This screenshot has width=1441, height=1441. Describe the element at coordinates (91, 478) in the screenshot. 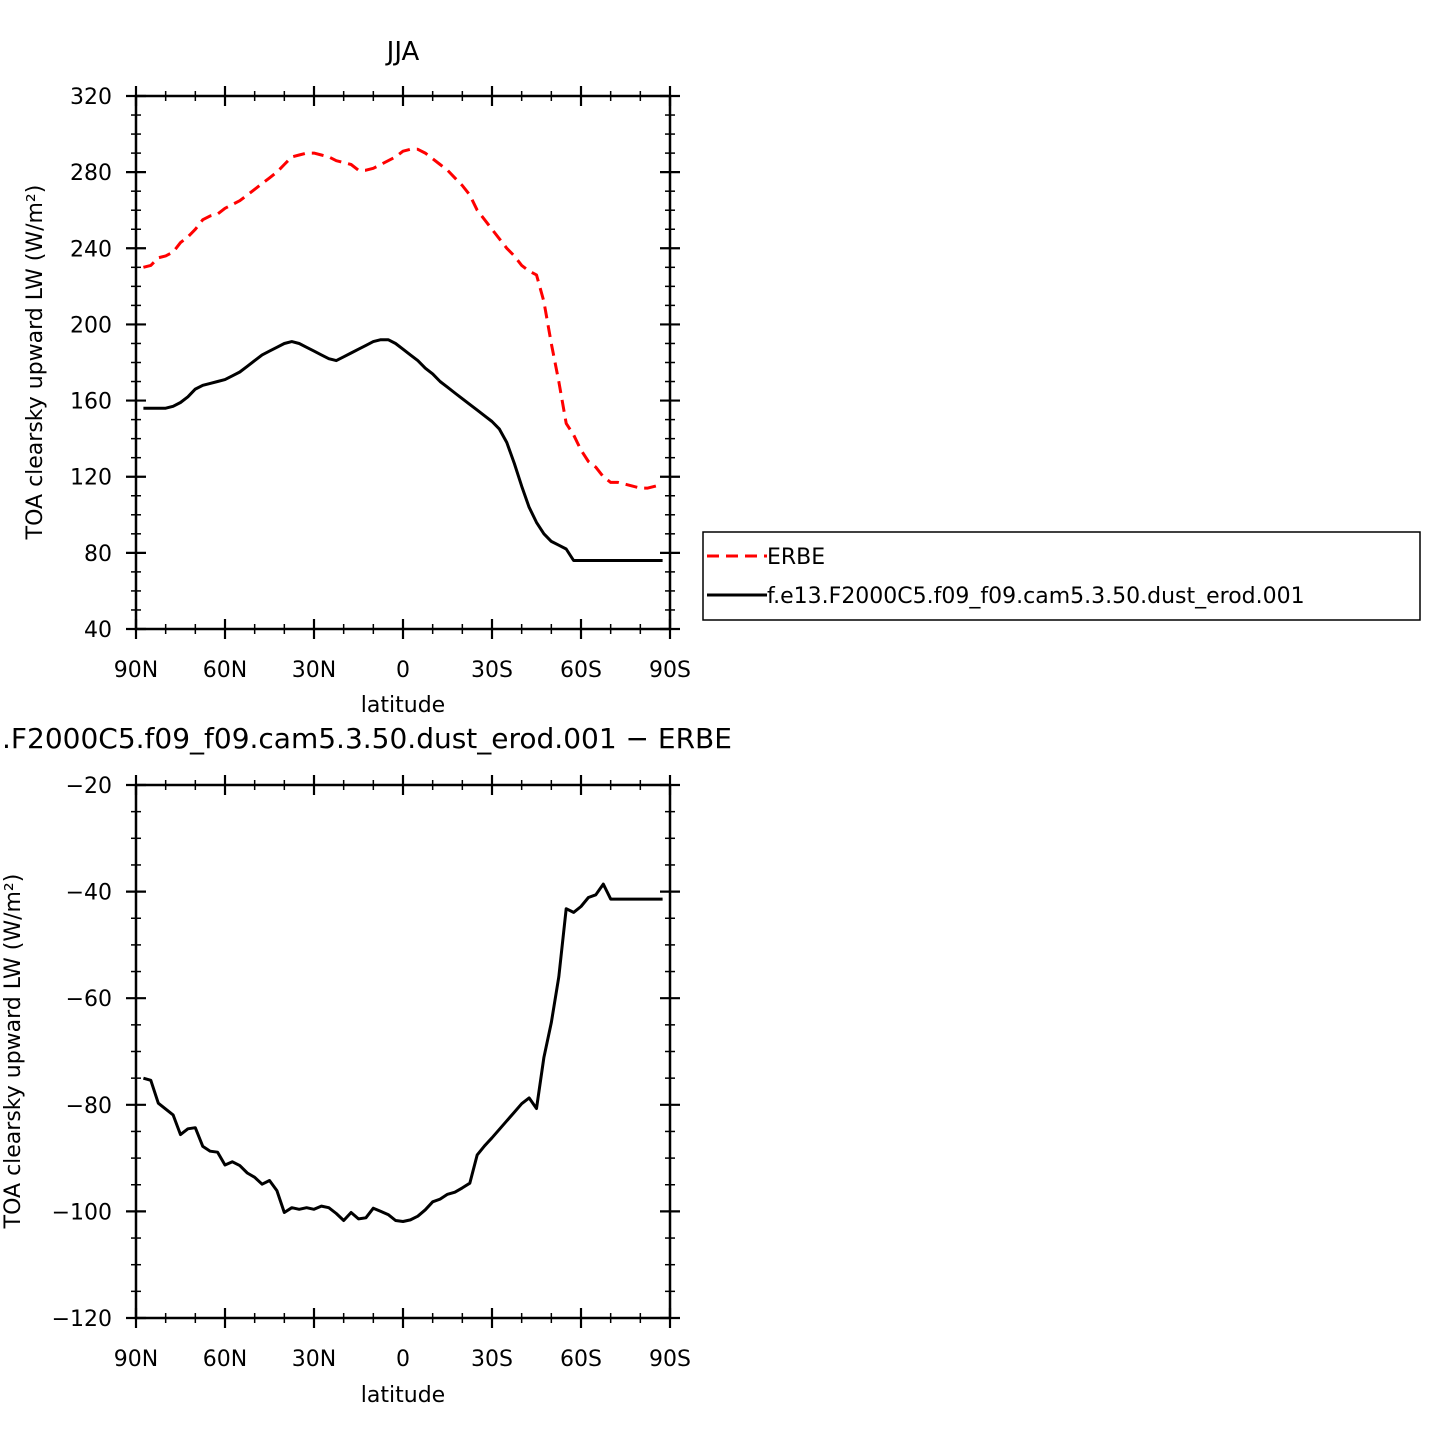

I see `top-y-tick-label: 120` at that location.